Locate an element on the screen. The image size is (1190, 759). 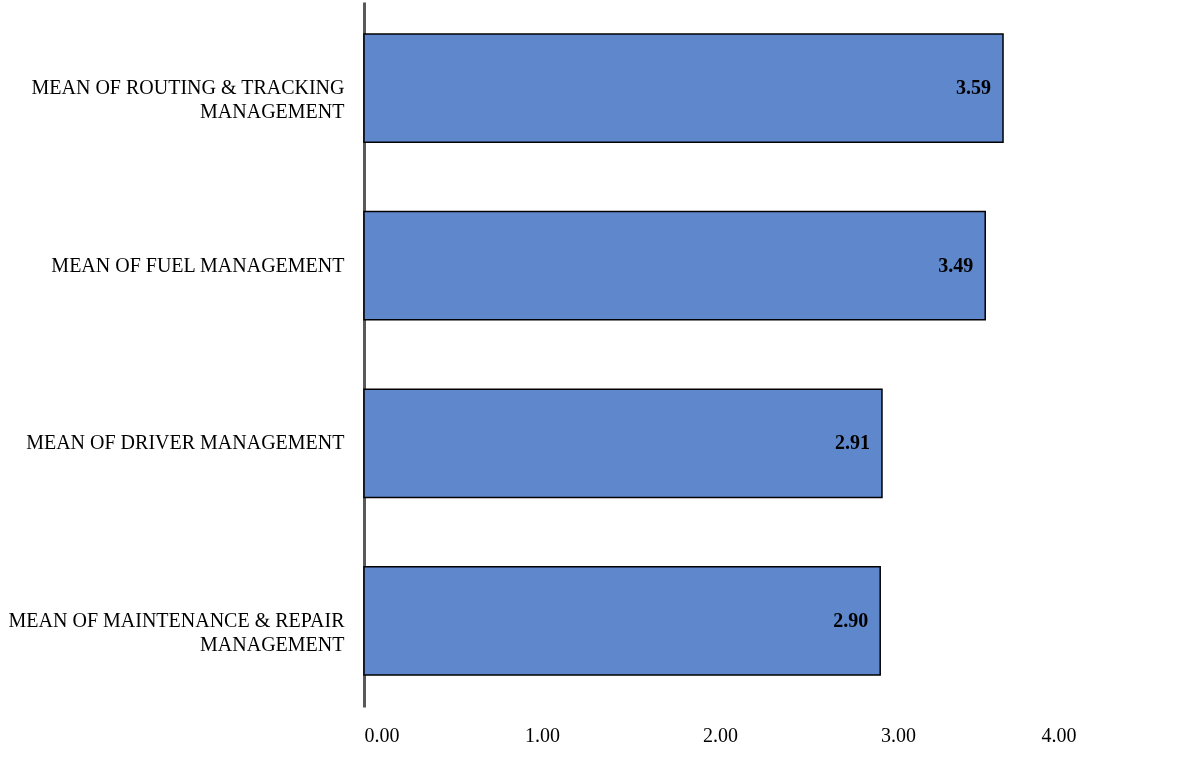
y-tick-label: MEAN OF ROUTING & TRACKING MANAGEMENT is located at coordinates (188, 99).